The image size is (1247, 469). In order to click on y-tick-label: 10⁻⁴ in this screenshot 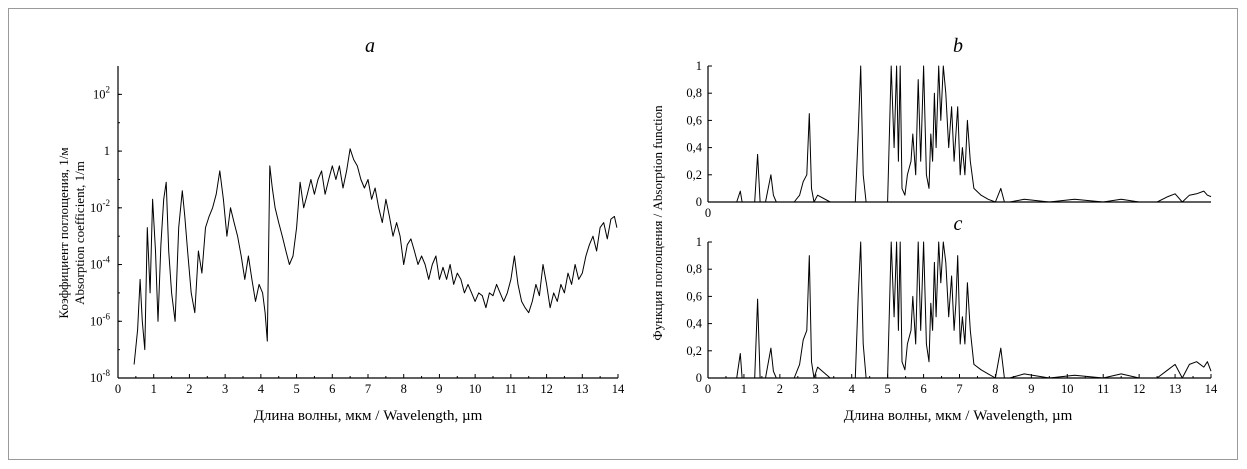, I will do `click(100, 263)`.